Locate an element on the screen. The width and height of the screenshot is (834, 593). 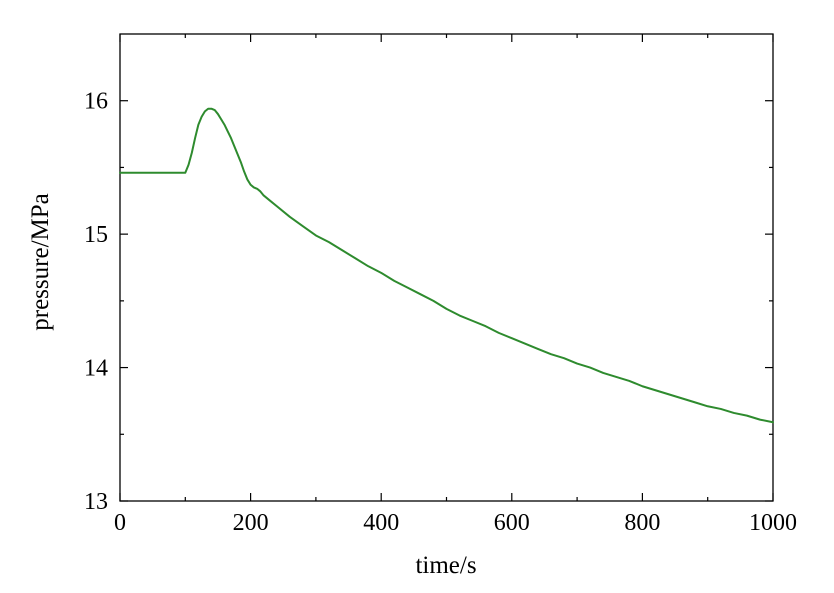
y-axis-label: pressure/MPa is located at coordinates (40, 261).